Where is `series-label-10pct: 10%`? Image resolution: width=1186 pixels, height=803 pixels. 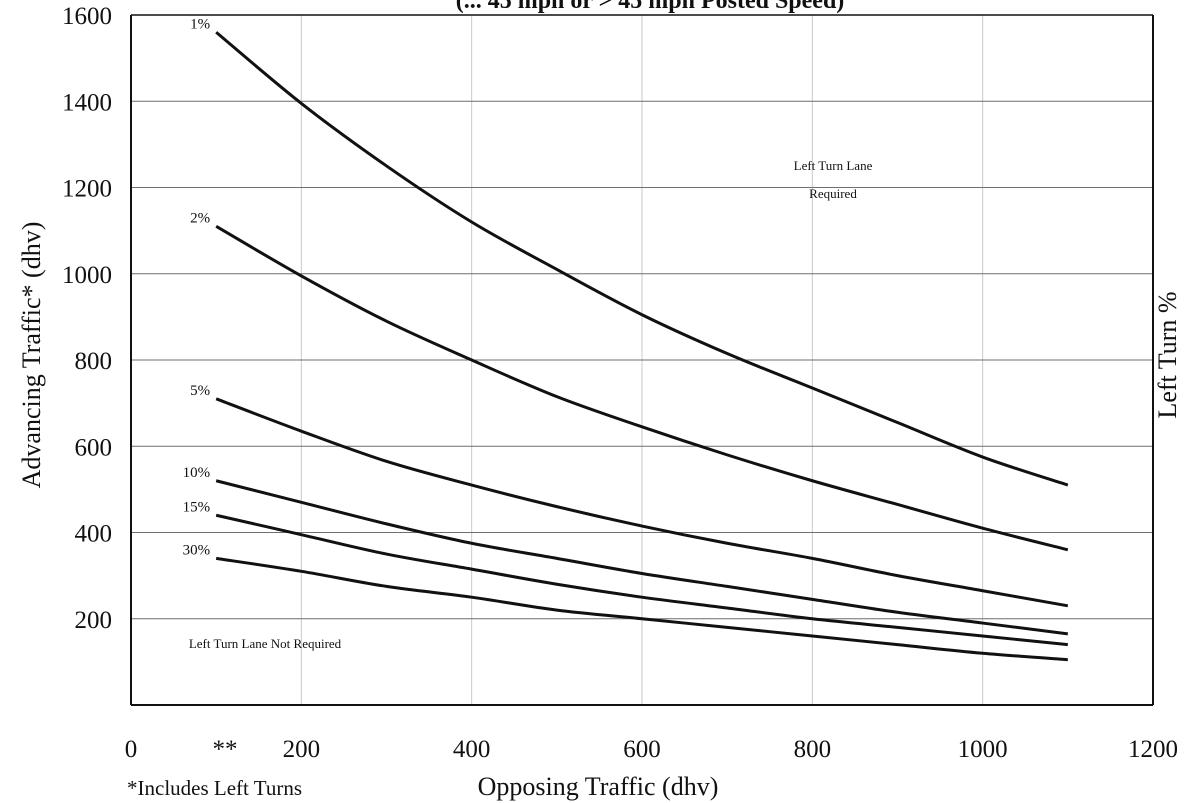
series-label-10pct: 10% is located at coordinates (197, 473).